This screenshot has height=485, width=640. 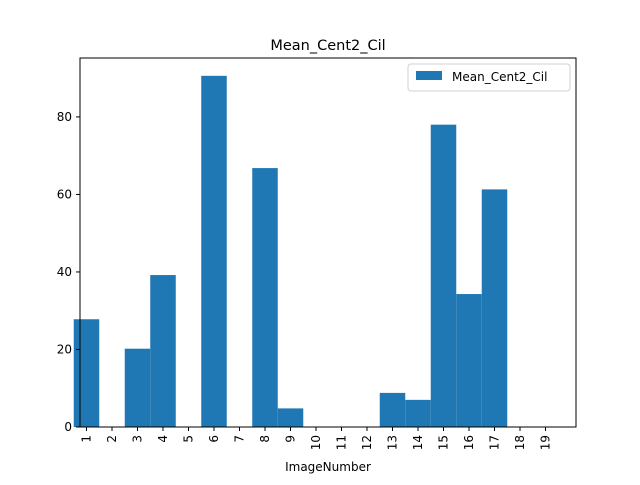 What do you see at coordinates (469, 442) in the screenshot?
I see `x-tick-label: 16` at bounding box center [469, 442].